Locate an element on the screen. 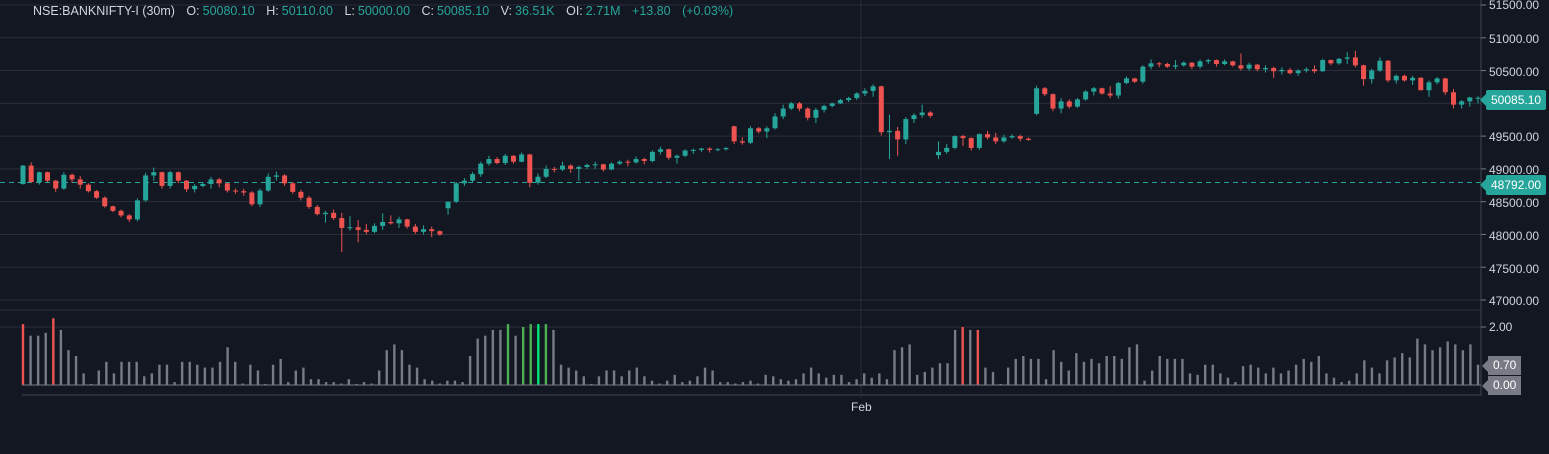 The image size is (1549, 454). high-value: 50110.00 is located at coordinates (307, 11).